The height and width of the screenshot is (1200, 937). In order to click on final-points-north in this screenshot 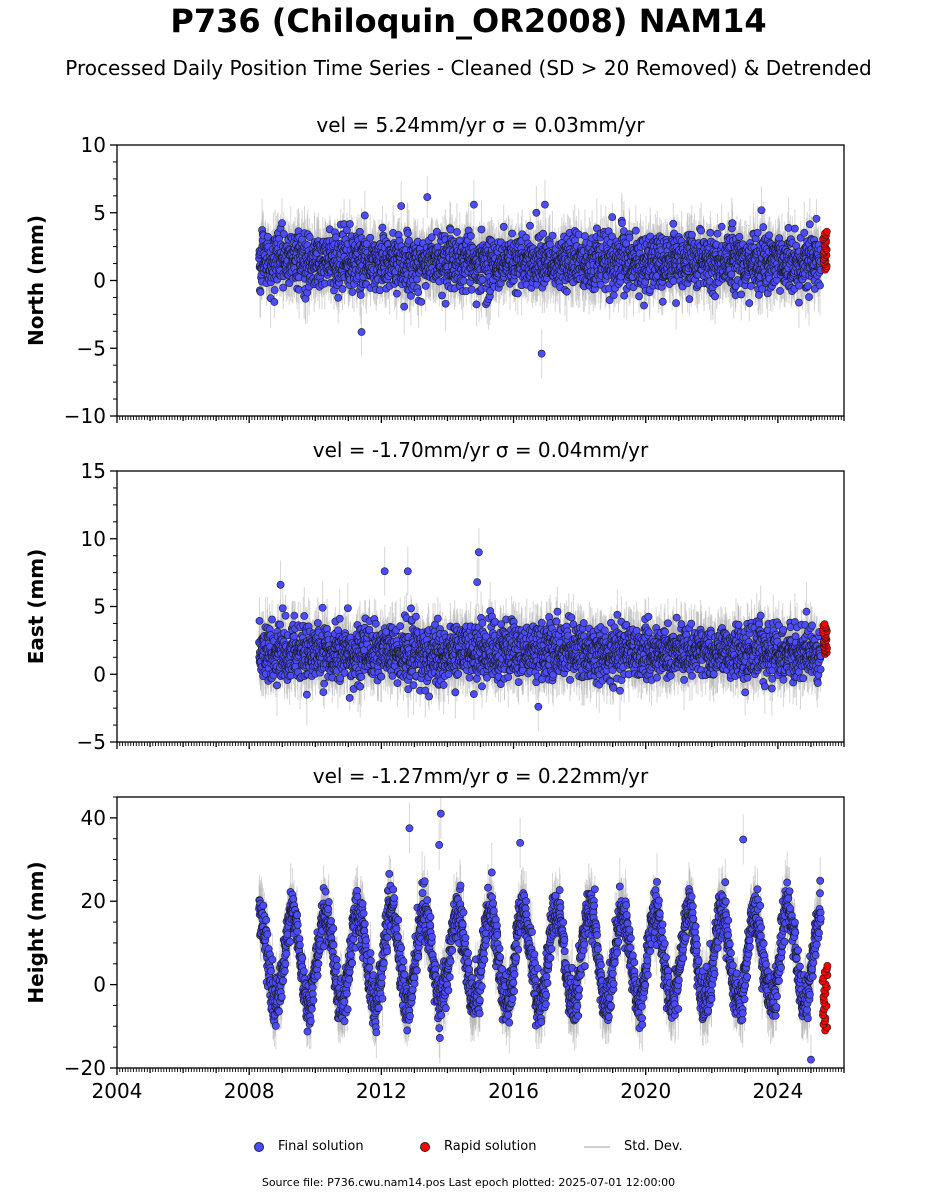, I will do `click(540, 275)`.